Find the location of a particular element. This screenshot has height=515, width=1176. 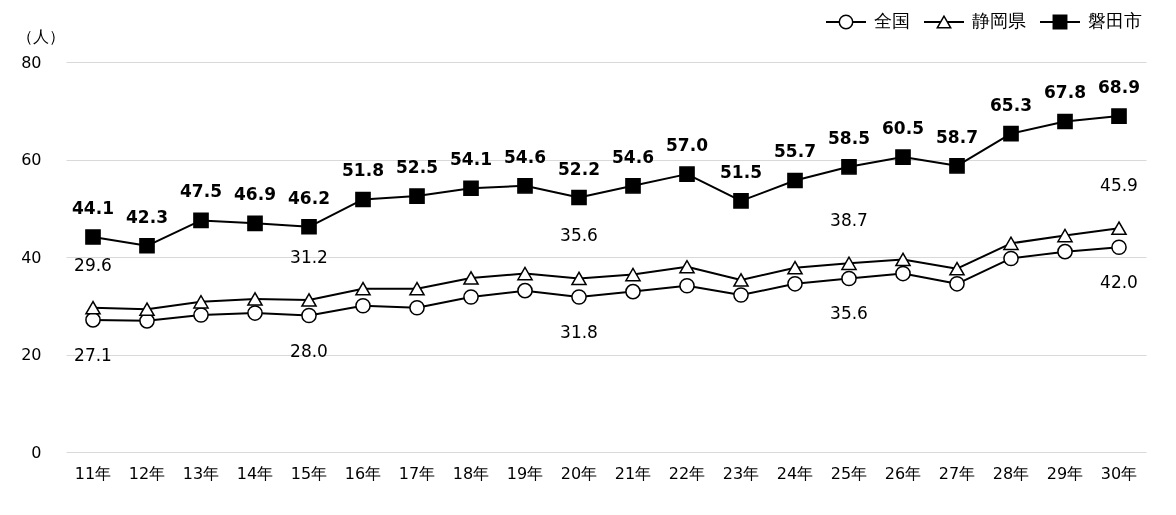

y-tick-label: 60 is located at coordinates (31, 159).